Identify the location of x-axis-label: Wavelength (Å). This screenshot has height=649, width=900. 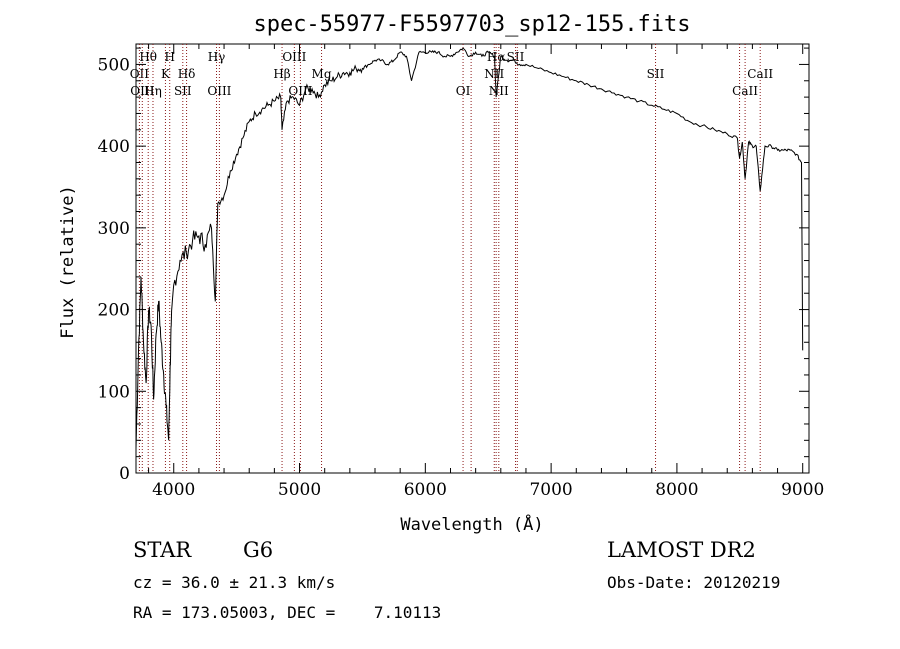
(471, 524).